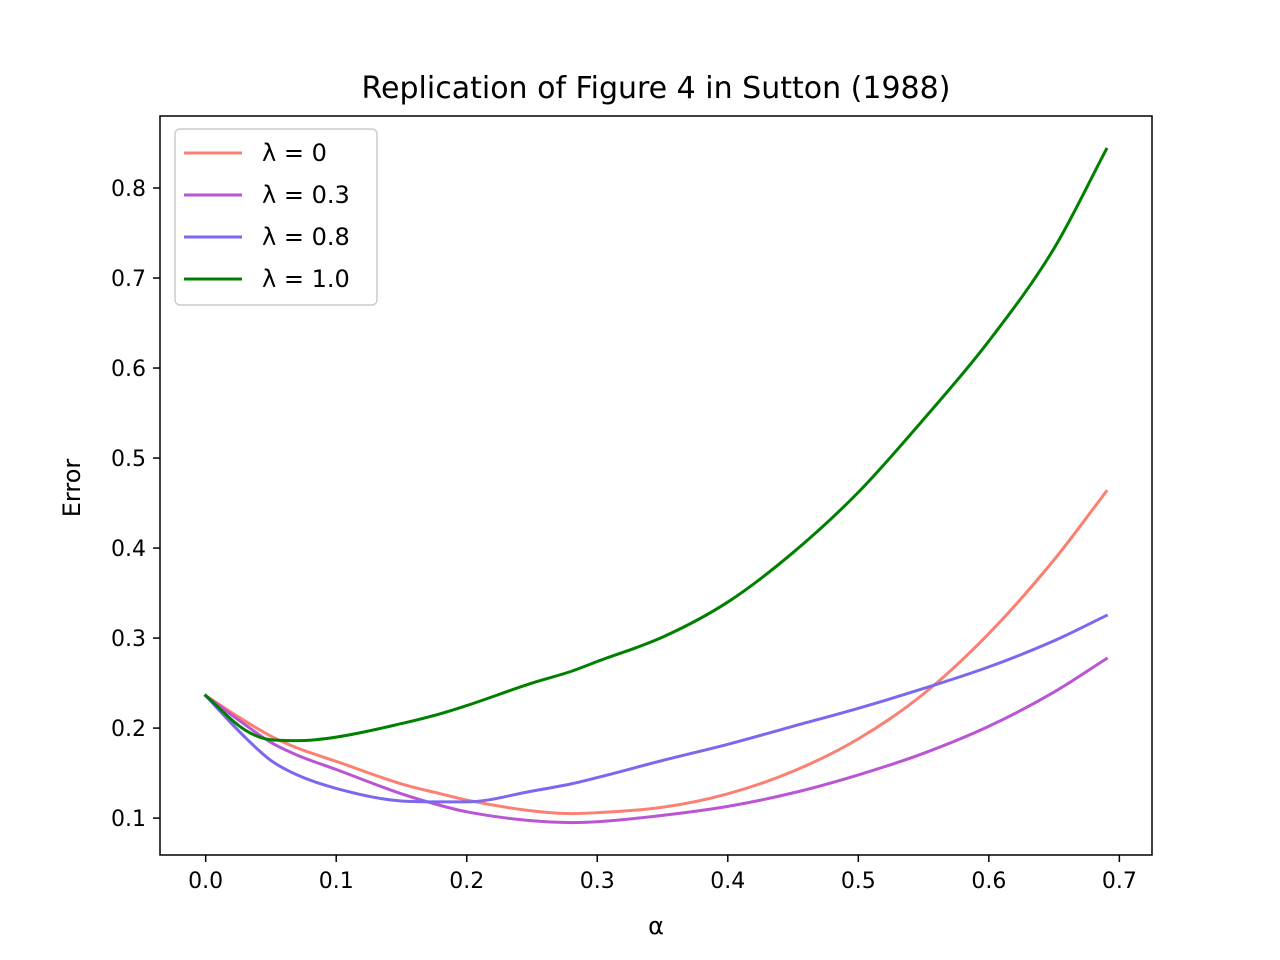  What do you see at coordinates (727, 881) in the screenshot?
I see `x-tick-label: 0.4` at bounding box center [727, 881].